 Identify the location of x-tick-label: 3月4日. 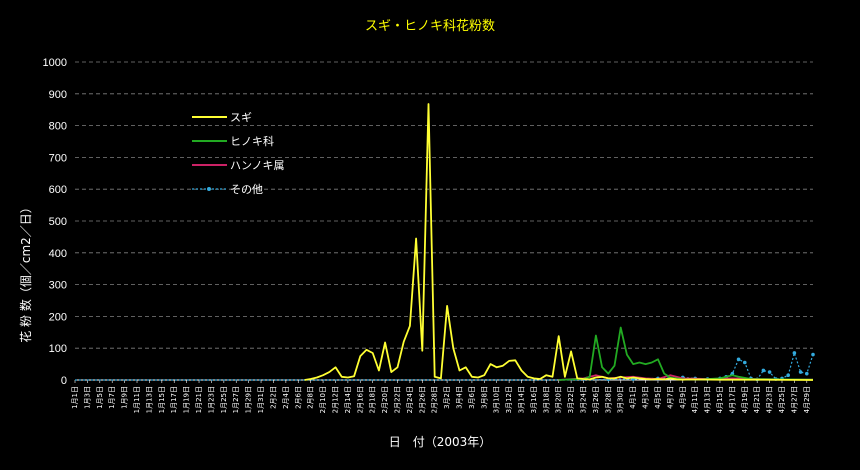
(460, 397).